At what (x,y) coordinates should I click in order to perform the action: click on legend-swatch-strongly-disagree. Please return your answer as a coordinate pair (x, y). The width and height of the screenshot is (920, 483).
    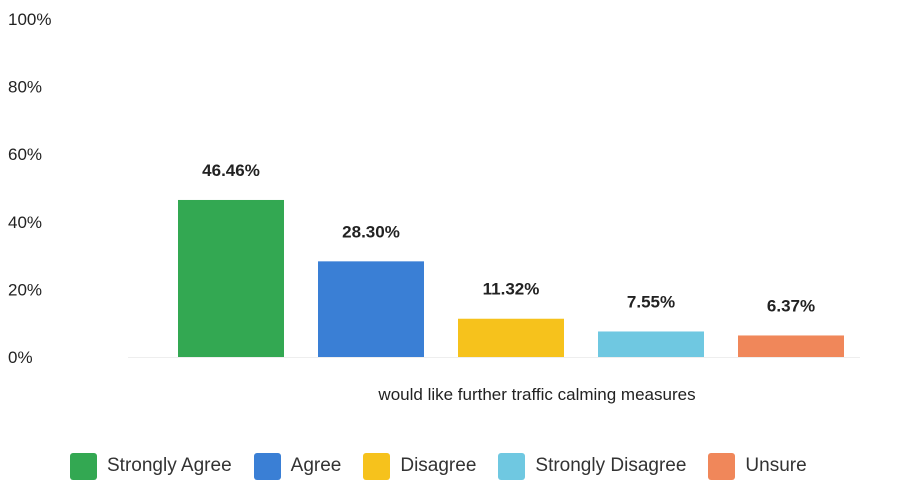
    Looking at the image, I should click on (512, 466).